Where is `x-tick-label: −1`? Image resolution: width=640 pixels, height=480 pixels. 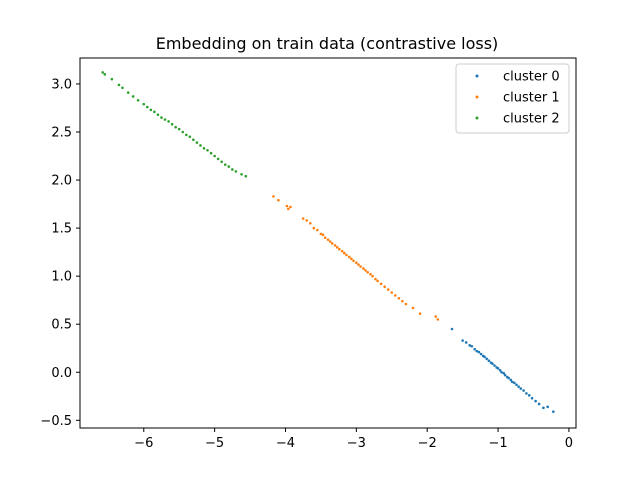 x-tick-label: −1 is located at coordinates (497, 443).